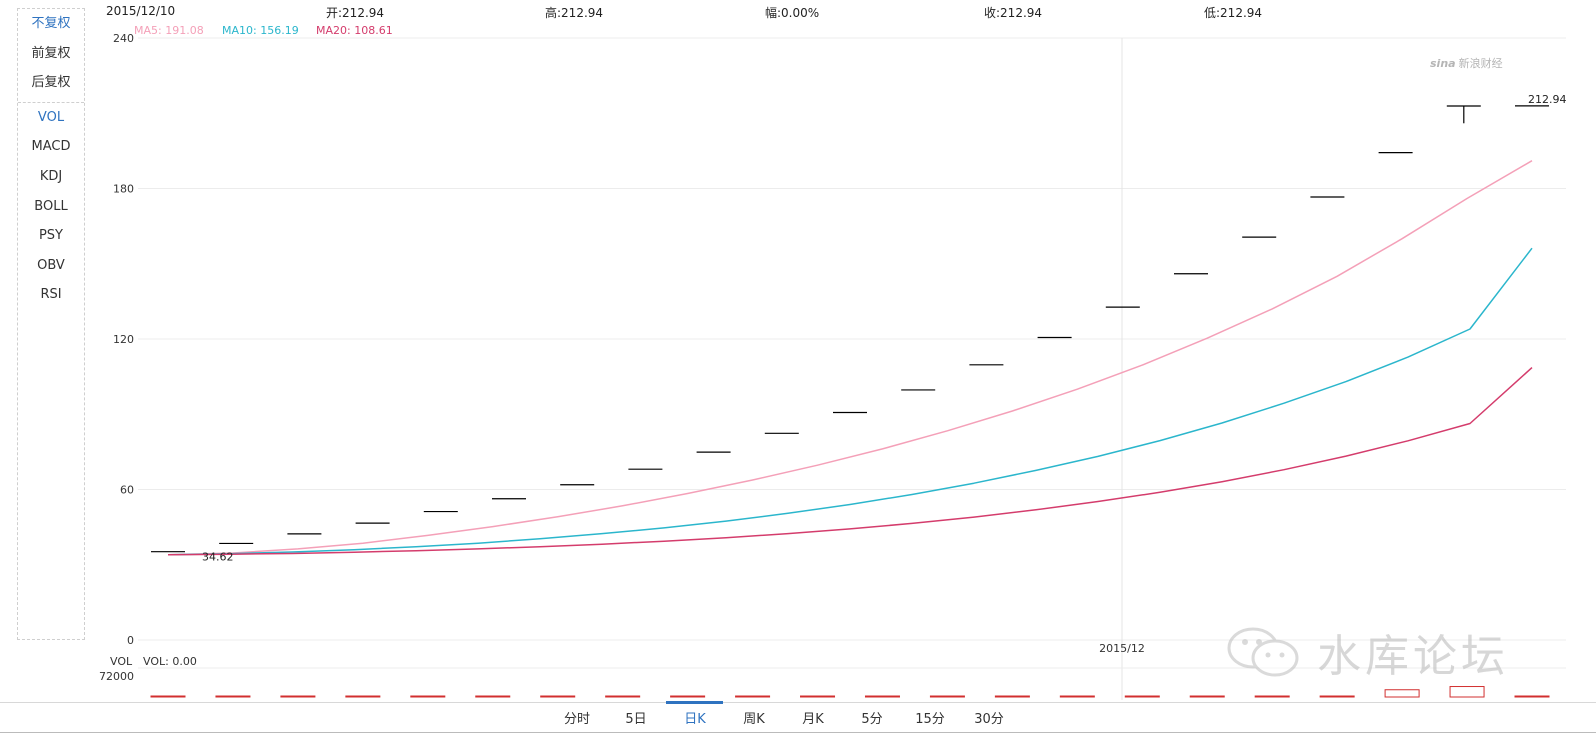 The image size is (1596, 746). I want to click on ma5-legend: MA5: 191.08, so click(169, 30).